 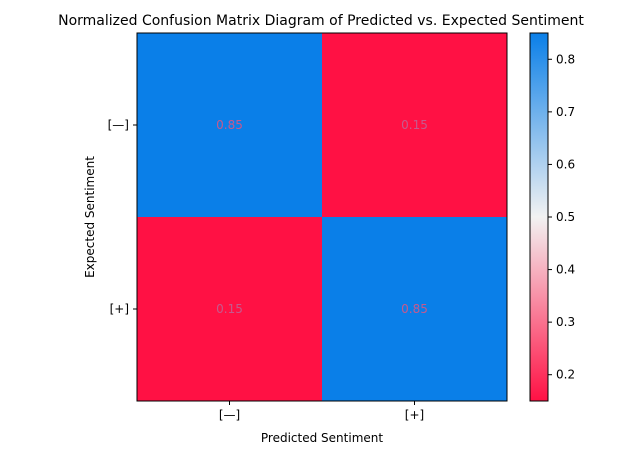 I want to click on colorbar-ticks: 0.2 0.3 0.4 0.5 0.6 0.7 0.8, so click(x=561, y=217).